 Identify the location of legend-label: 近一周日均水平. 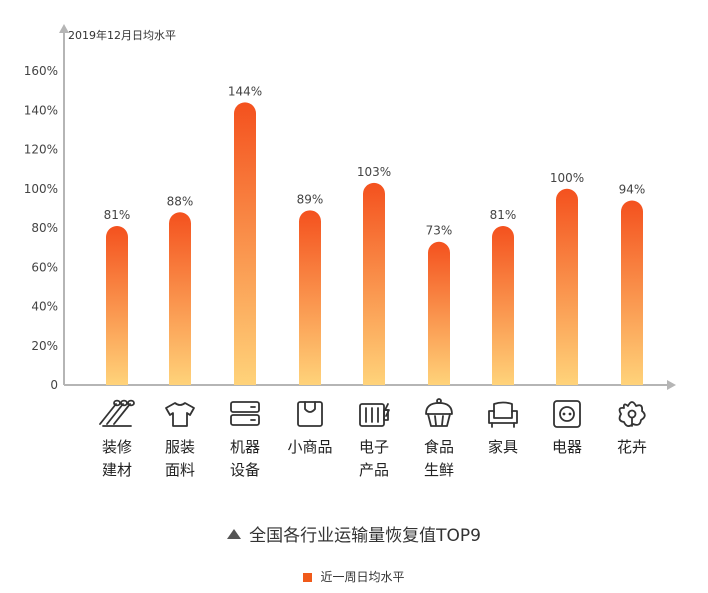
(362, 577).